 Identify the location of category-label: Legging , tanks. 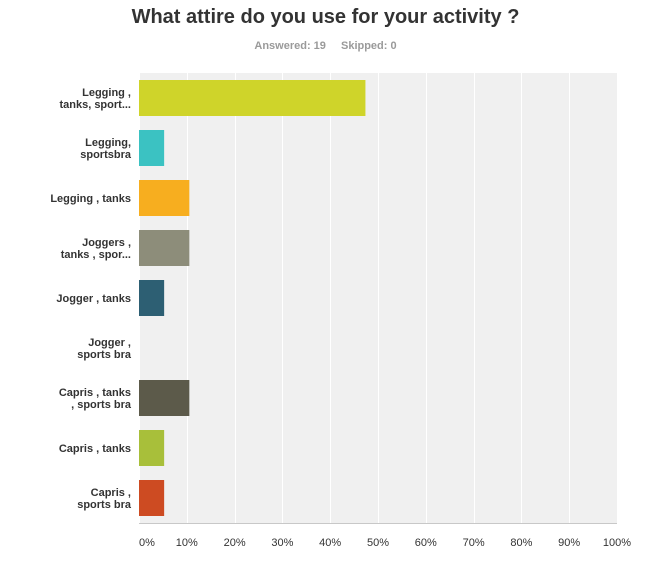
(90, 199).